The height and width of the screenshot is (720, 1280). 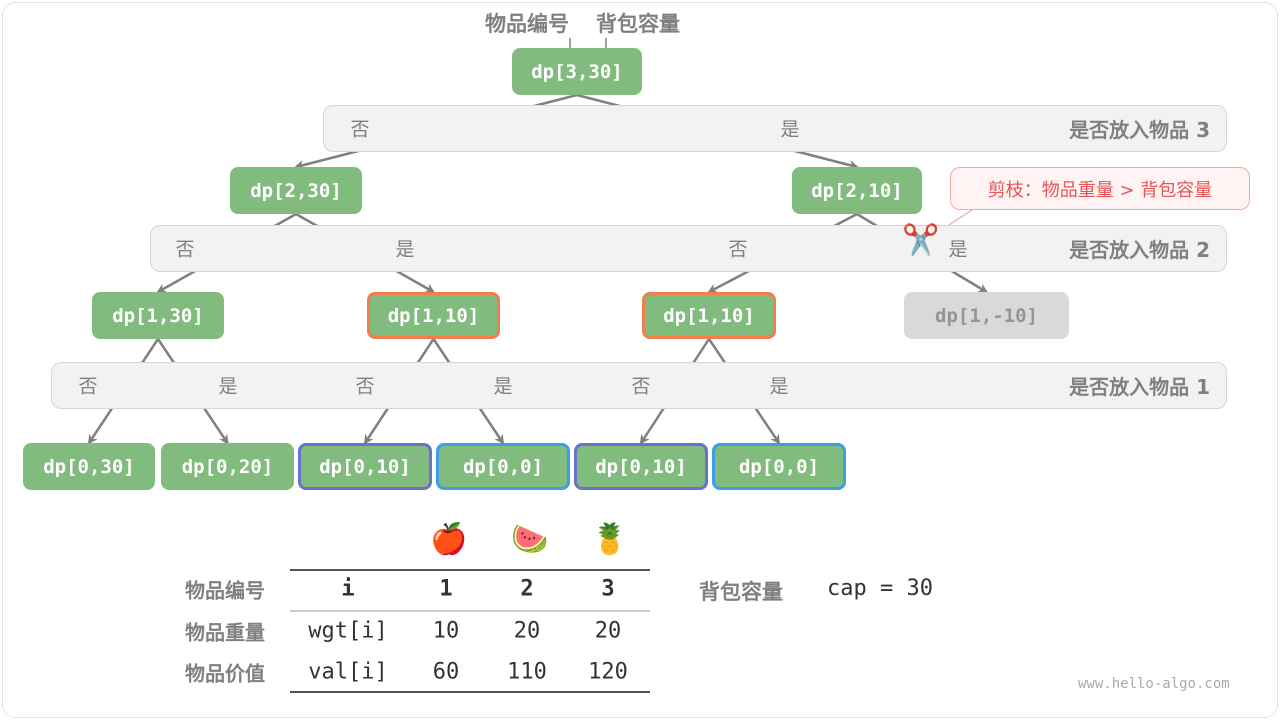 What do you see at coordinates (348, 631) in the screenshot?
I see `table-cell: wgt[i]` at bounding box center [348, 631].